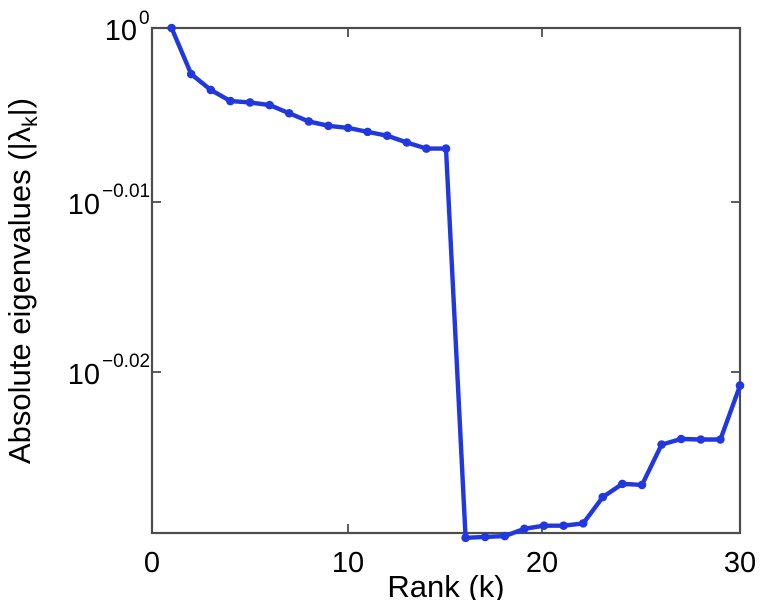 The height and width of the screenshot is (600, 762). What do you see at coordinates (84, 375) in the screenshot?
I see `y-tick-mantissa-2: 10` at bounding box center [84, 375].